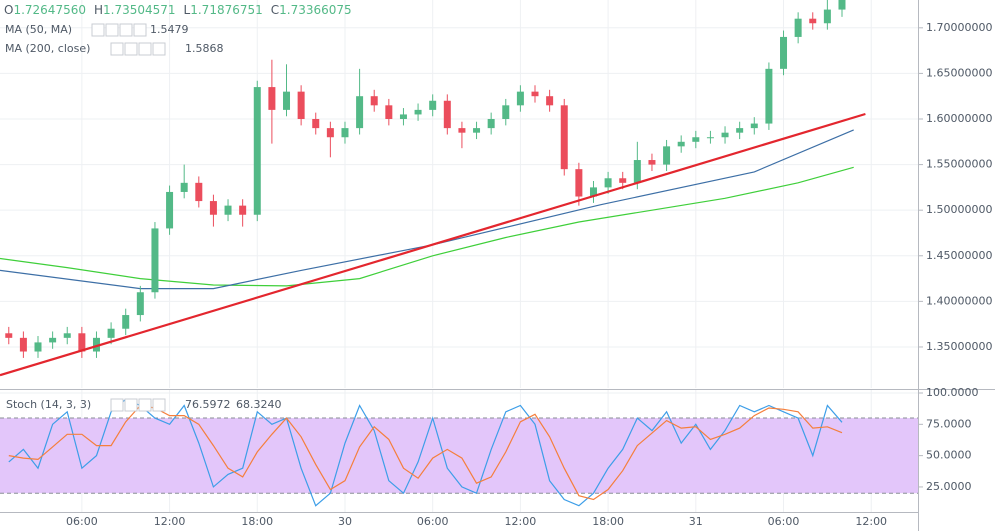 This screenshot has width=995, height=531. I want to click on y-tick-label: 1.35000000, so click(959, 346).